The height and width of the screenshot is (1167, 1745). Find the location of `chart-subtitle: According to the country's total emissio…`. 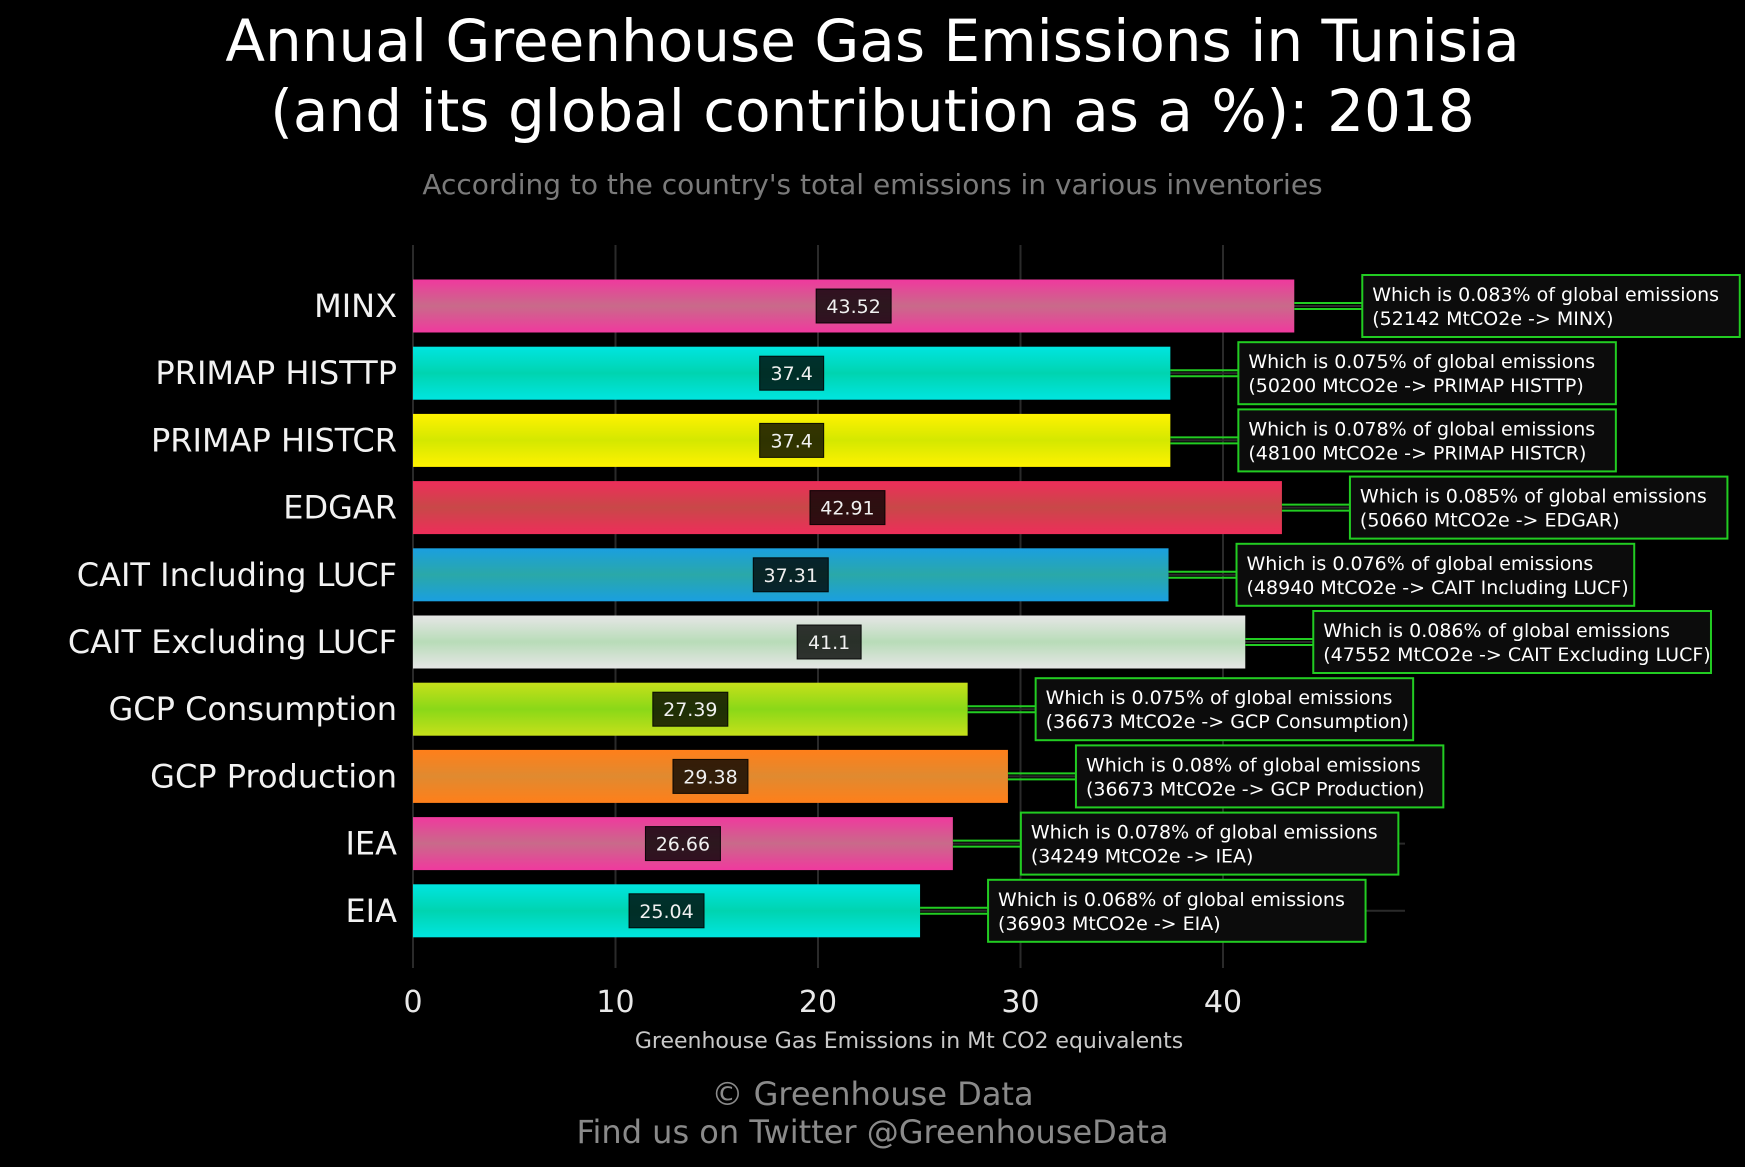

chart-subtitle: According to the country's total emissio… is located at coordinates (872, 184).